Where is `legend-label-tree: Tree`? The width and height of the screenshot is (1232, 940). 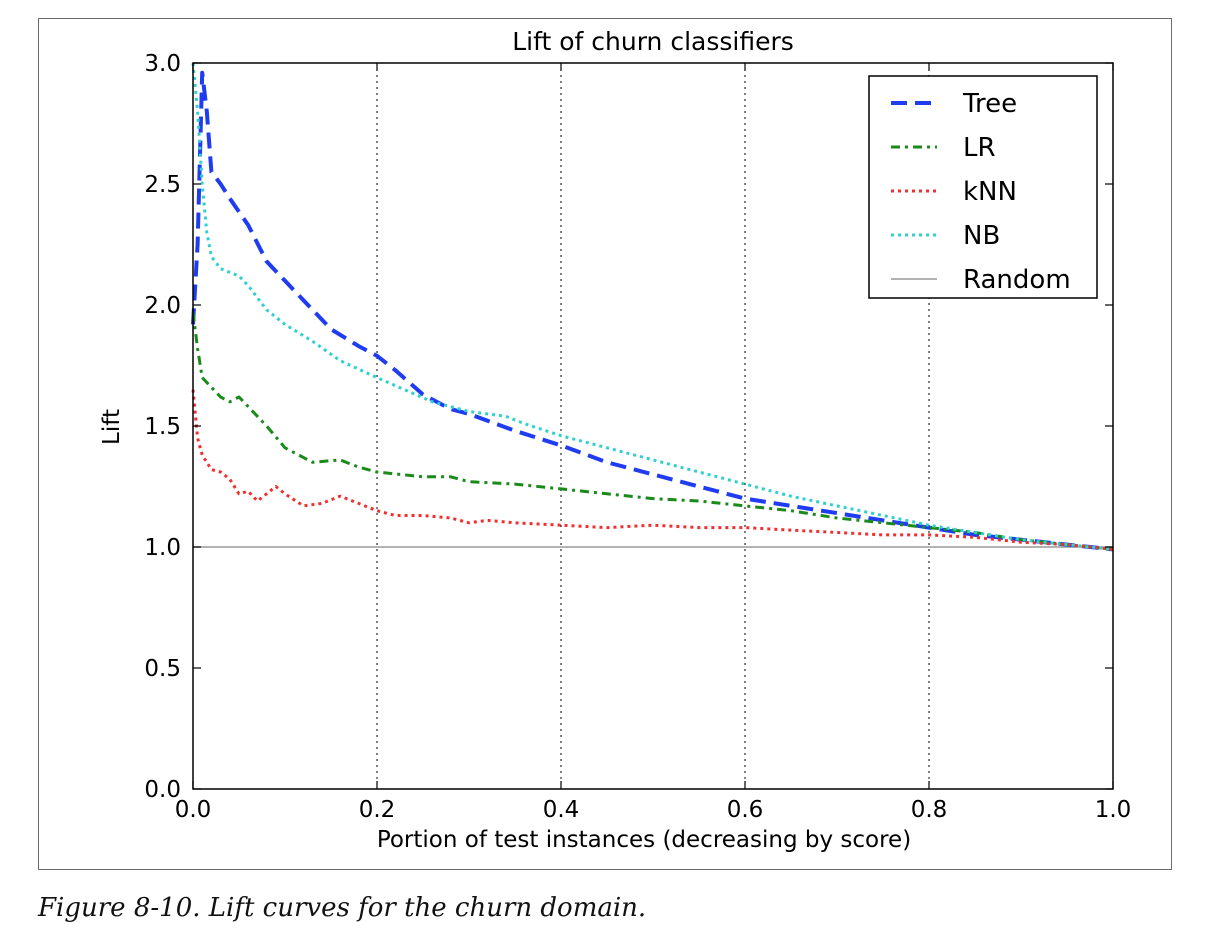 legend-label-tree: Tree is located at coordinates (989, 104).